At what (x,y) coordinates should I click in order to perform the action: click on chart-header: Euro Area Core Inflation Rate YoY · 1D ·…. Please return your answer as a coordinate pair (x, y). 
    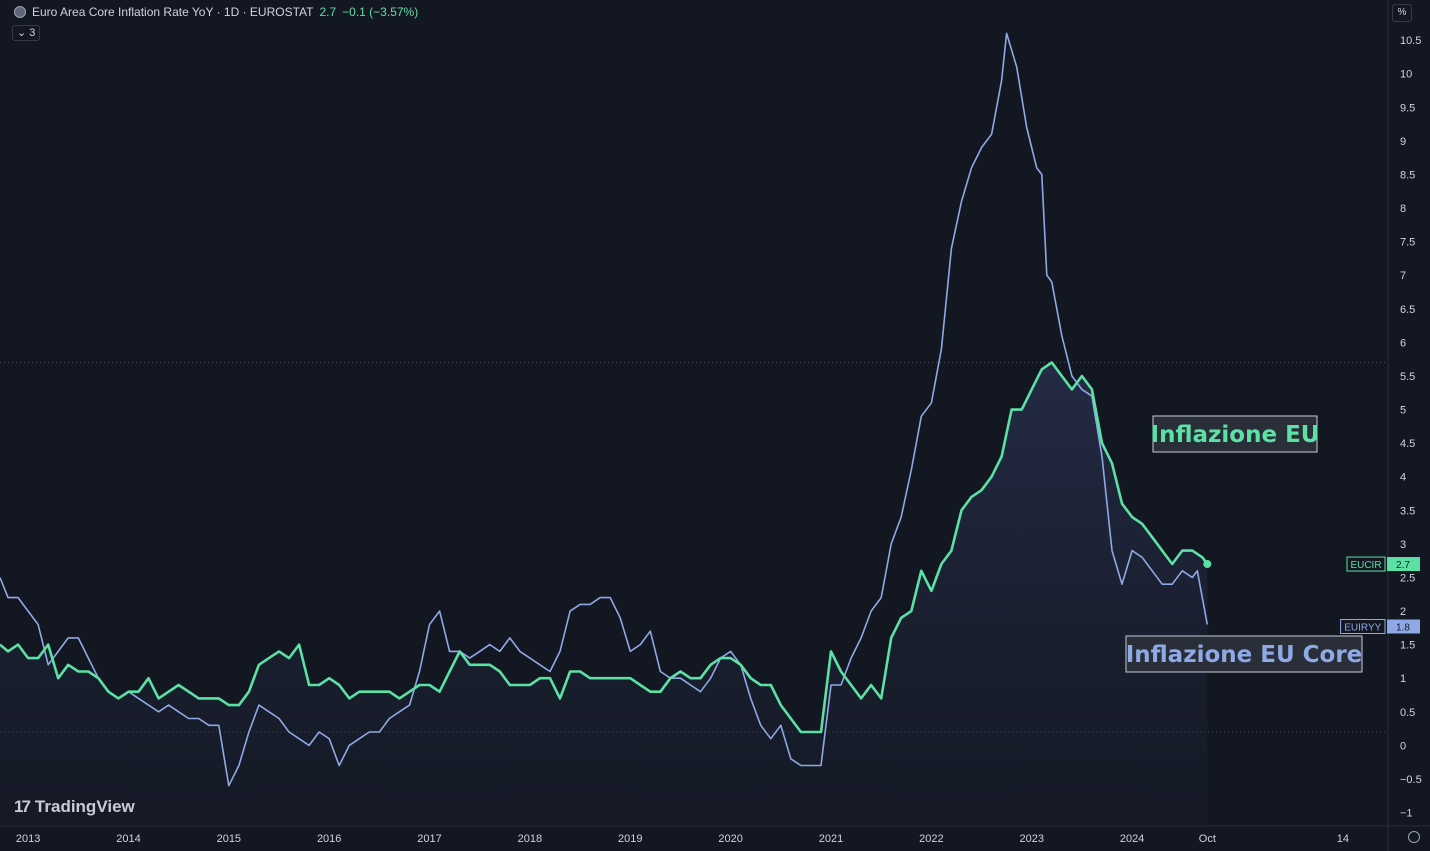
    Looking at the image, I should click on (216, 12).